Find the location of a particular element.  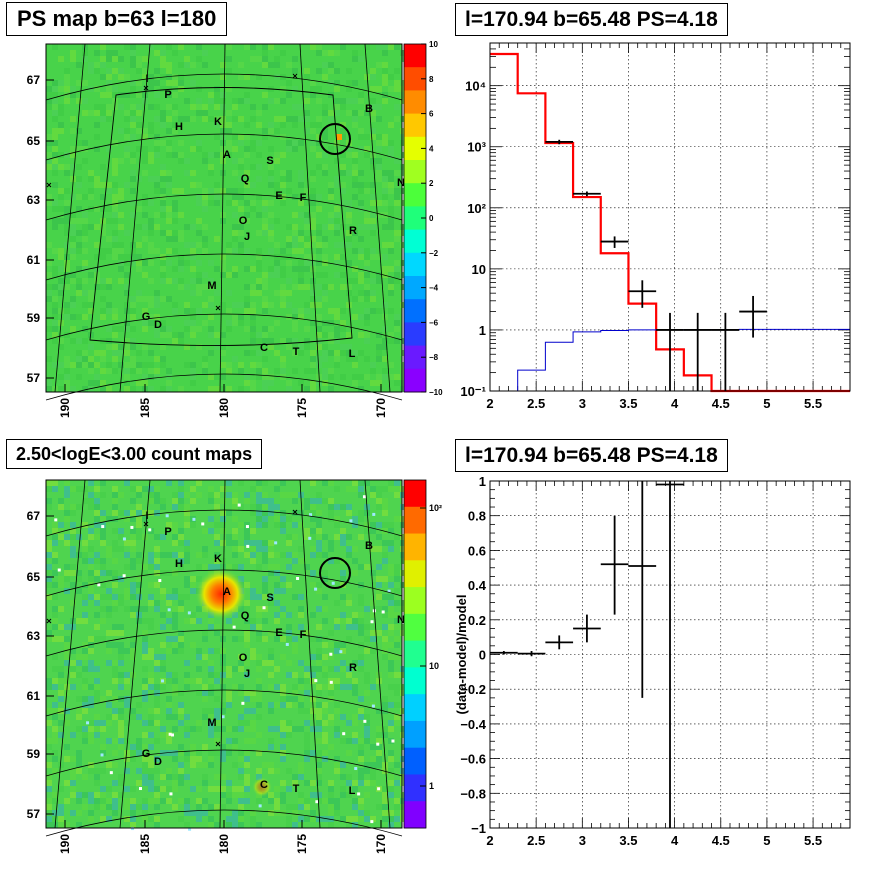

y-tick-label: 57 is located at coordinates (34, 378).